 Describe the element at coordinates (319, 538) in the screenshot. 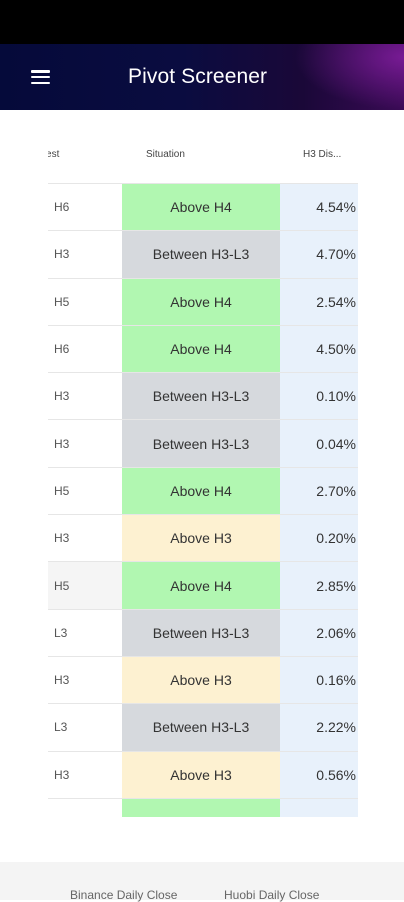

I see `h3-distance-cell: 0.20%` at that location.